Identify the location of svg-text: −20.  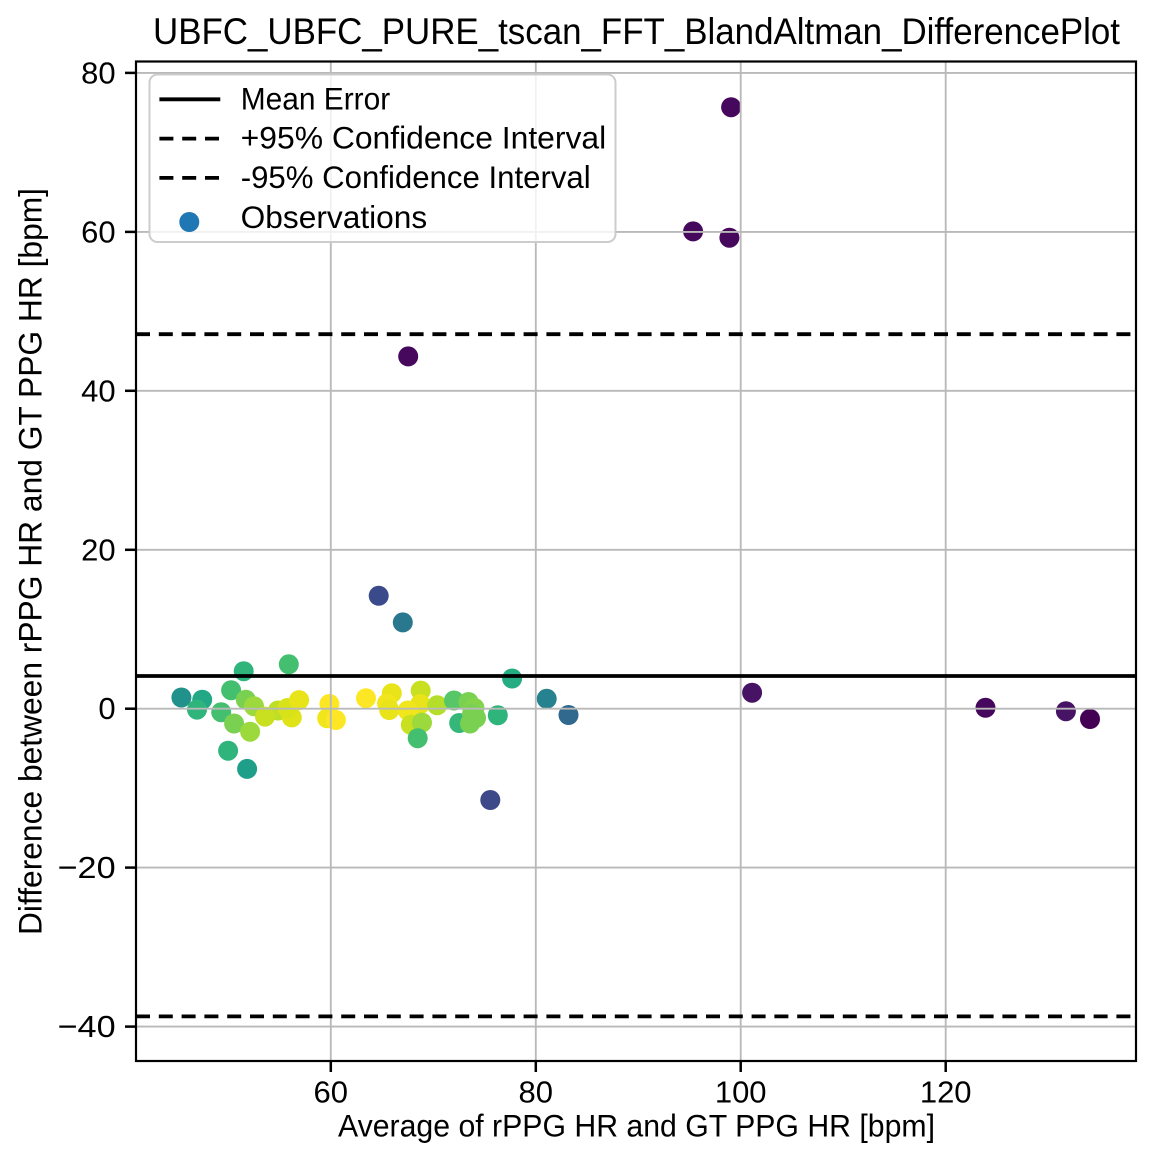
(87, 867).